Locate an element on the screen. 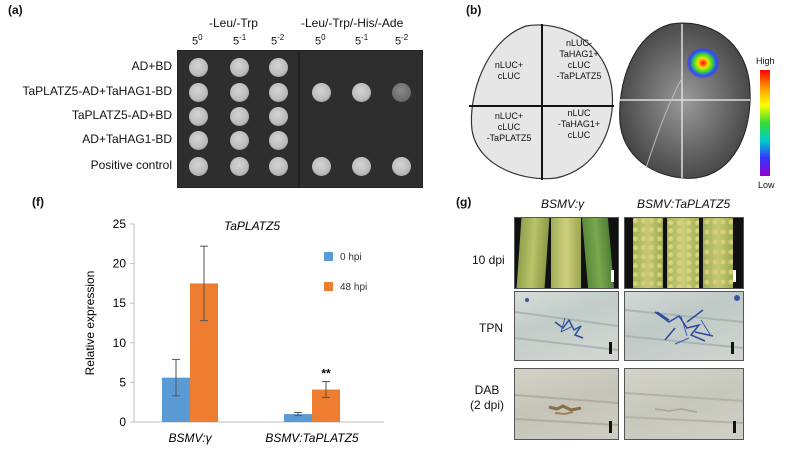 The image size is (787, 450). row-label-tpn: TPN is located at coordinates (491, 328).